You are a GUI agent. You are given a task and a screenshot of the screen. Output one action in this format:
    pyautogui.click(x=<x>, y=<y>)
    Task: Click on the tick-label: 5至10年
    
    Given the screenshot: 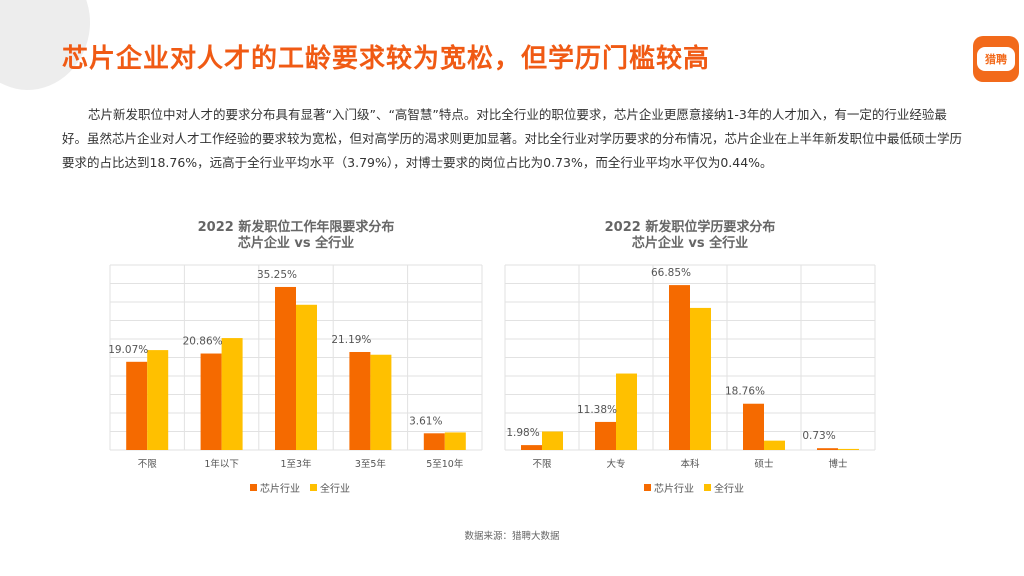 What is the action you would take?
    pyautogui.click(x=445, y=464)
    